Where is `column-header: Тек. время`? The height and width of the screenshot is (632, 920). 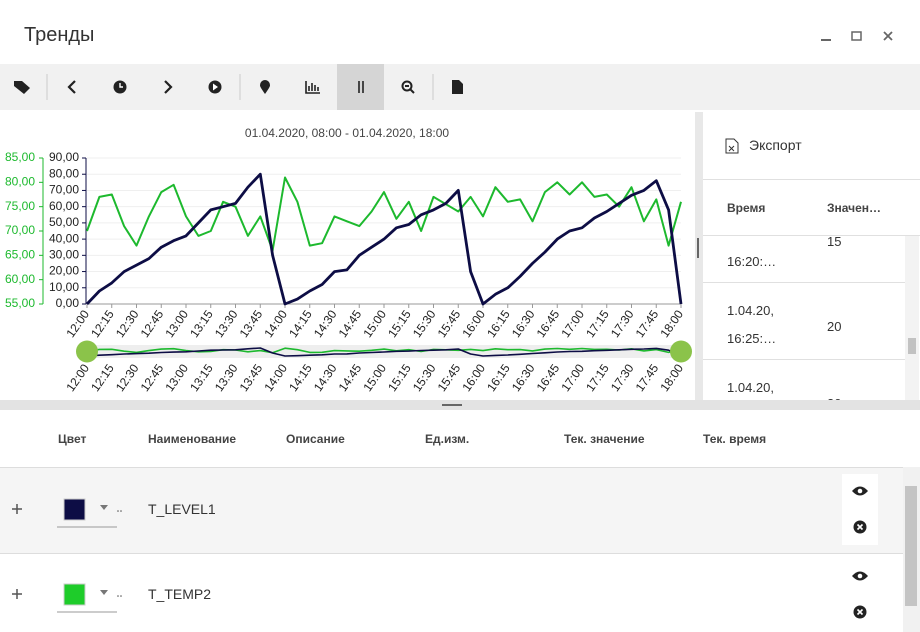 column-header: Тек. время is located at coordinates (735, 439).